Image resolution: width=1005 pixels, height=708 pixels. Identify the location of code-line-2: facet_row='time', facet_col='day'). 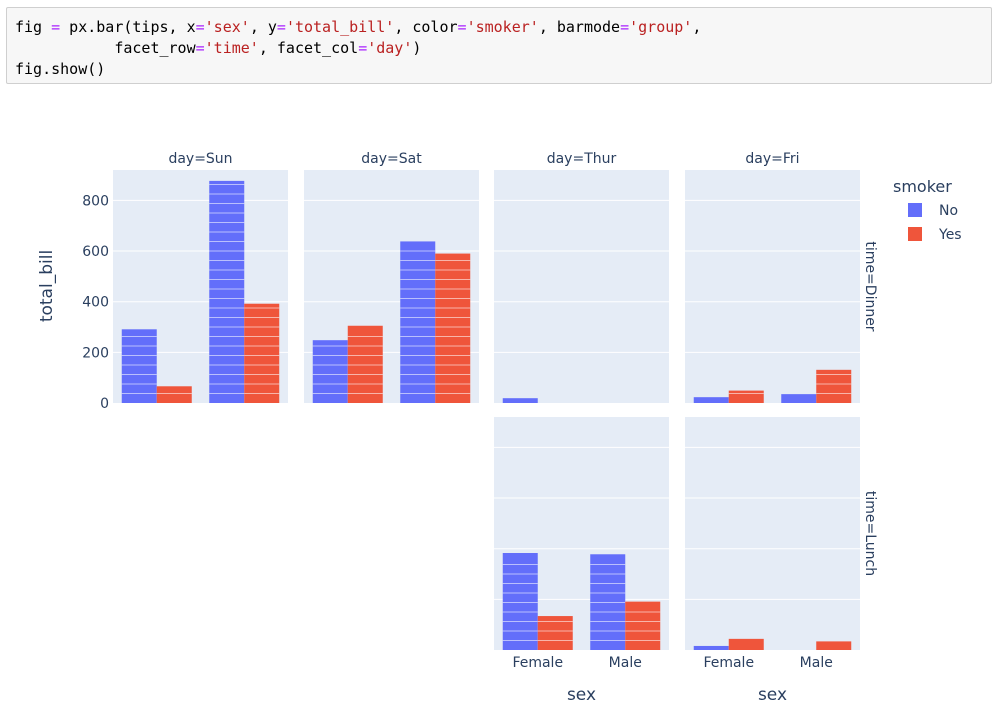
(218, 48).